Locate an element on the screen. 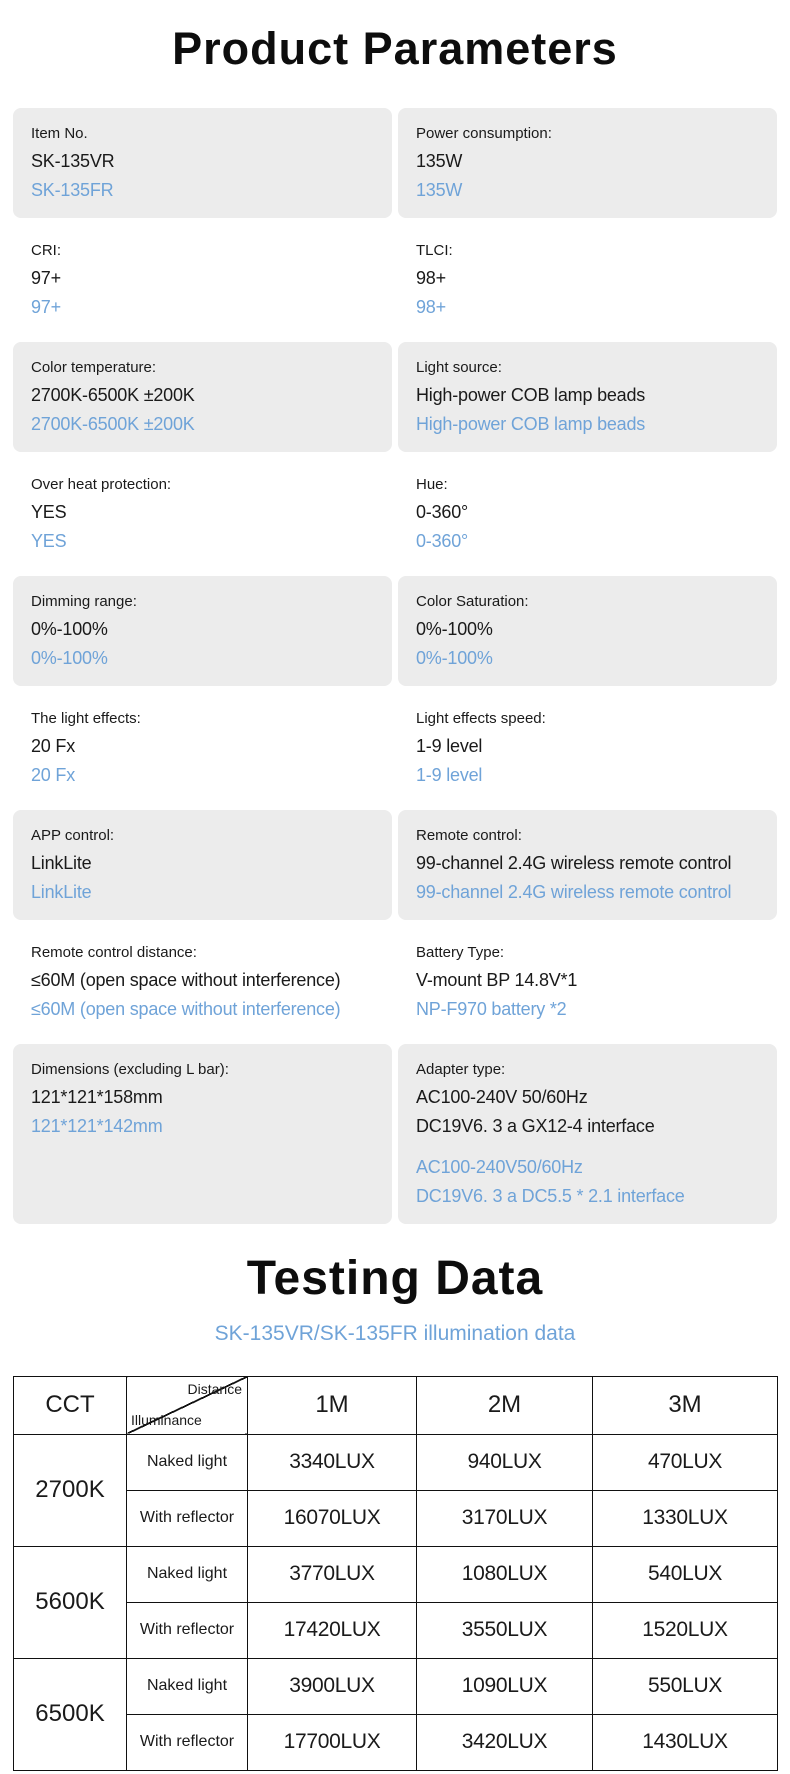 The width and height of the screenshot is (790, 1774). table-row: 5600K Naked light 3770LUX 1080LUX 540LUX is located at coordinates (395, 1602).